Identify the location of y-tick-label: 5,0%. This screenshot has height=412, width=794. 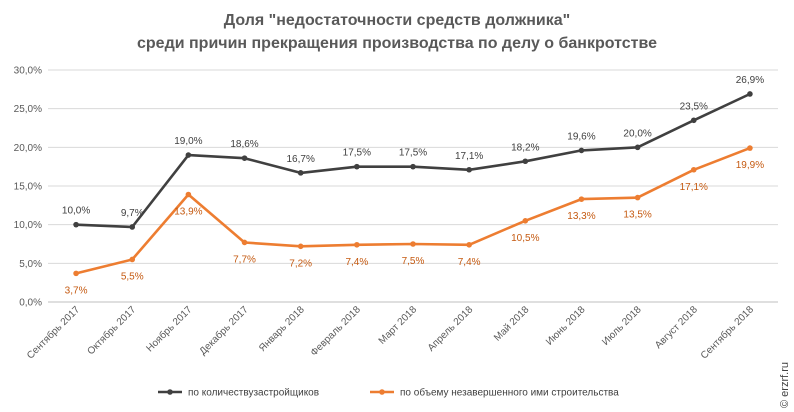
(30, 264).